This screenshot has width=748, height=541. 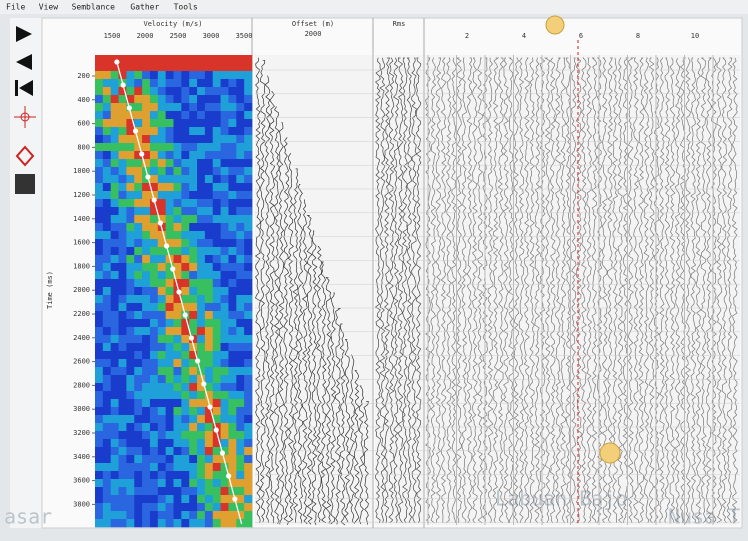 I want to click on first-button, so click(x=24, y=88).